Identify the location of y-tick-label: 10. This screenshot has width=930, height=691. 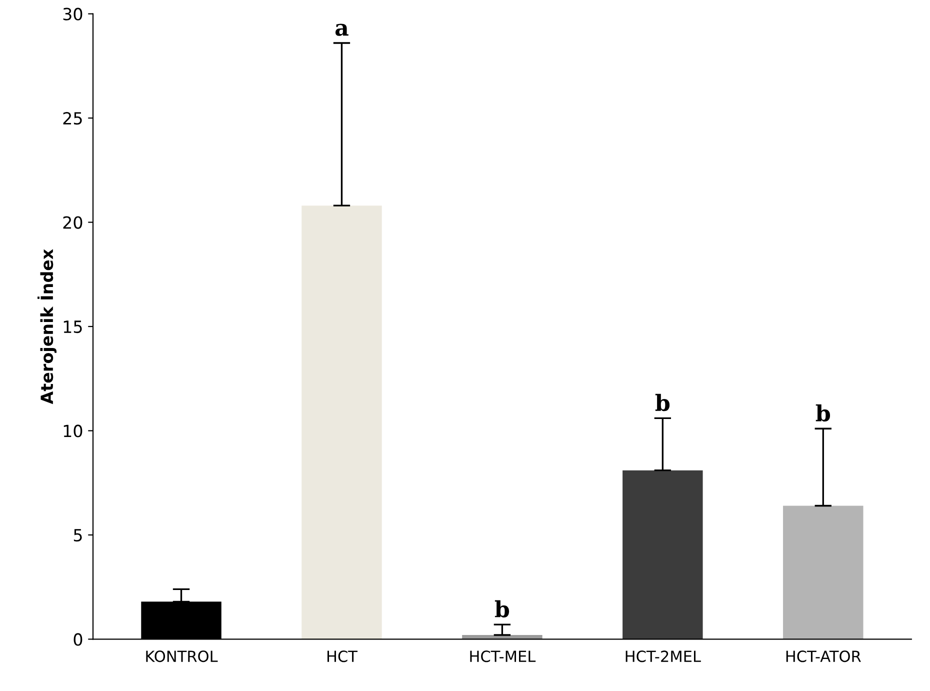
(73, 431).